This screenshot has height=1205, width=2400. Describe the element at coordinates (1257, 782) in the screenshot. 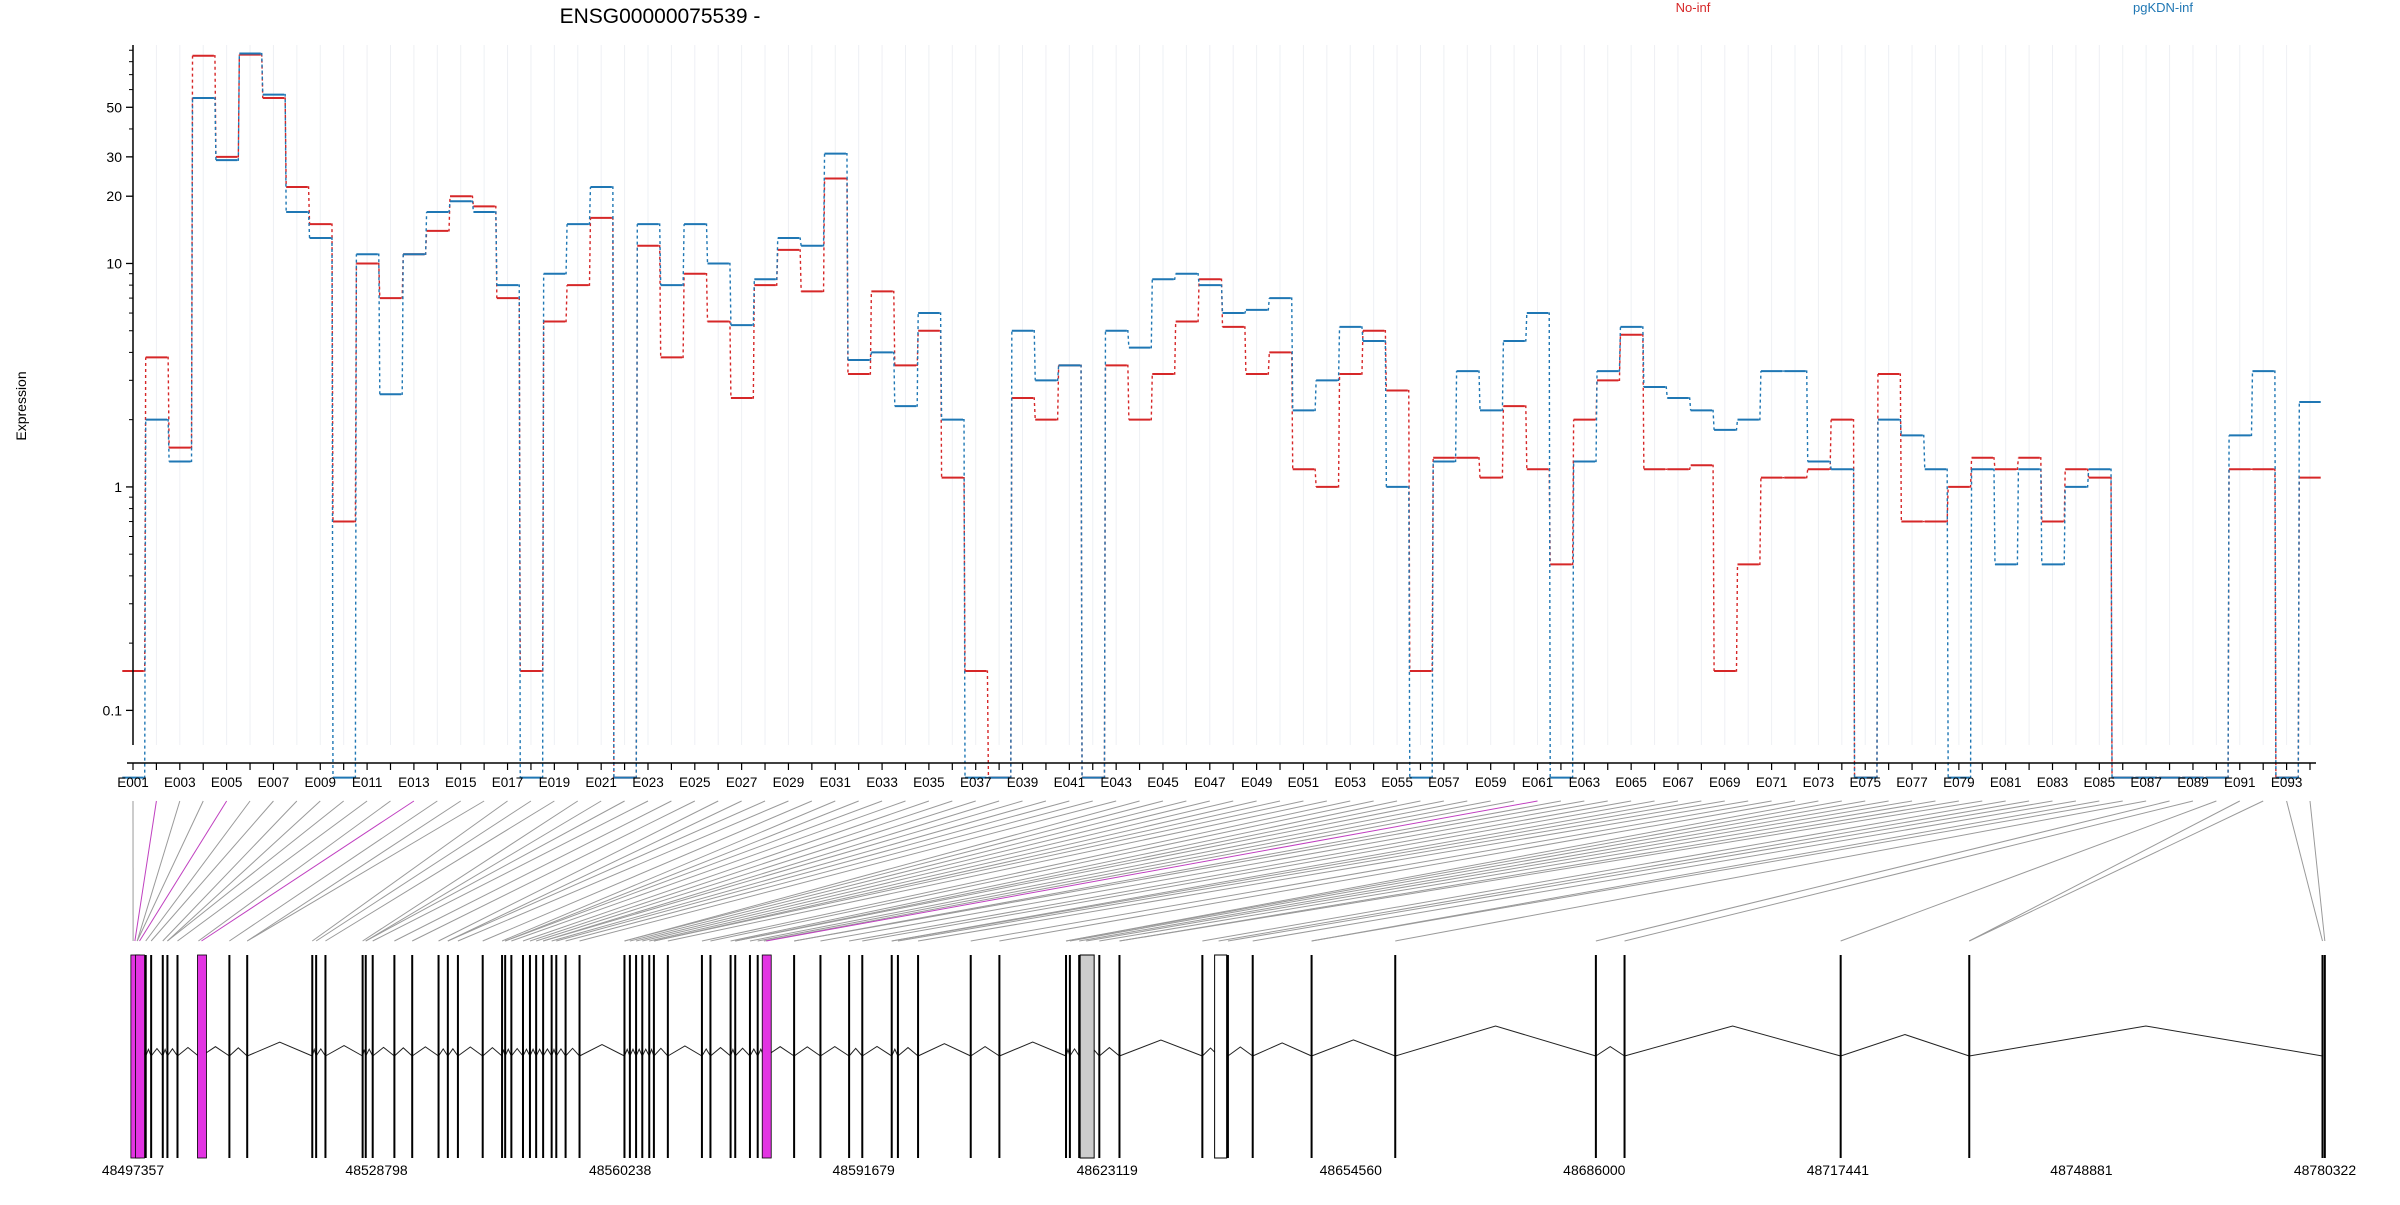

I see `x-tick-label: E049` at that location.